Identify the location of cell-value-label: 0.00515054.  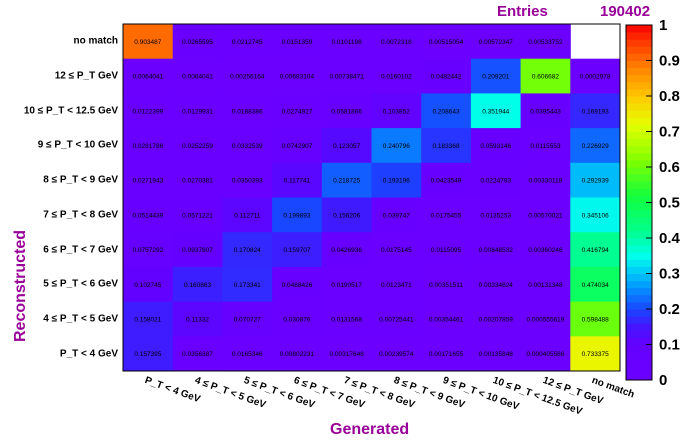
(446, 42).